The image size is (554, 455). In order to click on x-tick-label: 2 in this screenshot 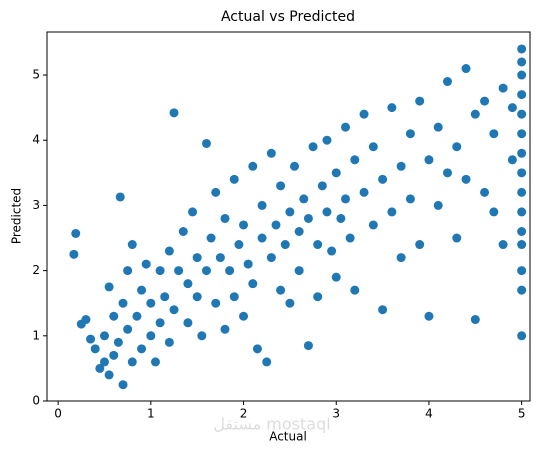, I will do `click(244, 414)`.